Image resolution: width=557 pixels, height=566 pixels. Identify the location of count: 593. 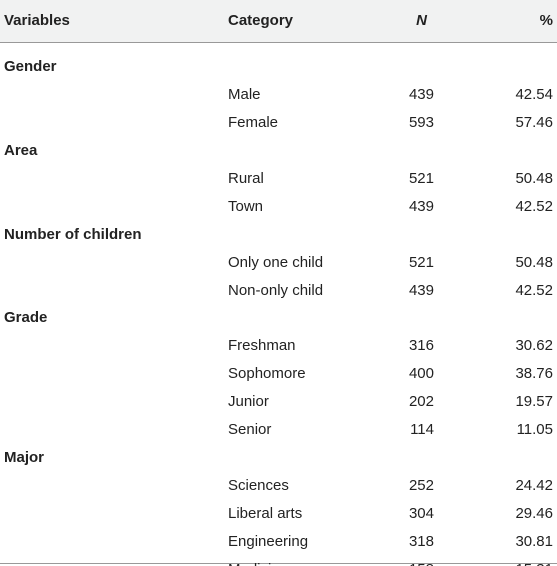
(421, 122).